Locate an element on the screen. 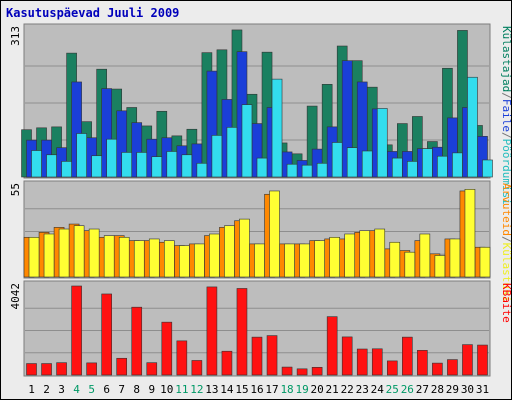 This screenshot has width=512, height=400. chart-title: Kasutuspäevad Juuli 2009 is located at coordinates (92, 13).